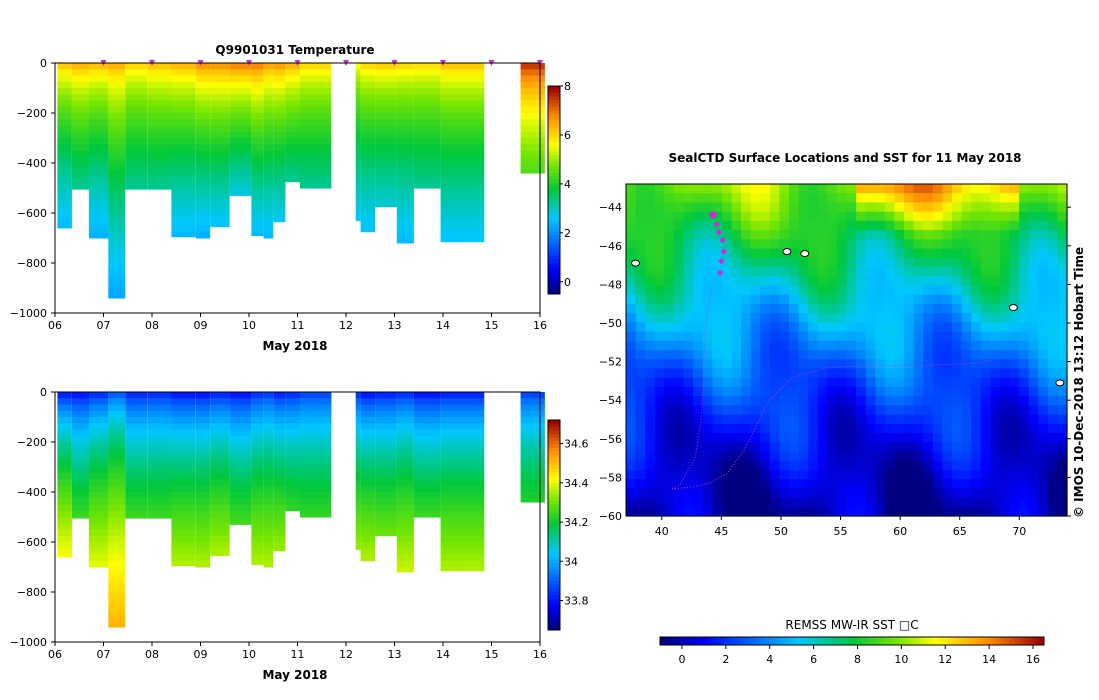 Image resolution: width=1099 pixels, height=700 pixels. I want to click on temperature-title: Q9901031 Temperature, so click(294, 50).